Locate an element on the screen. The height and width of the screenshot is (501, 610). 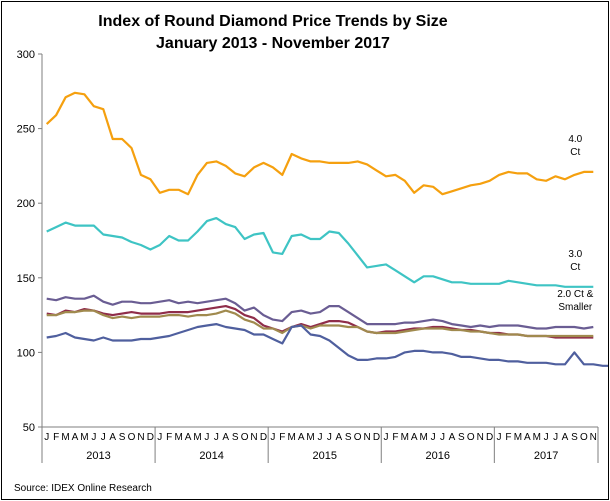
year-label: 2014 is located at coordinates (211, 456).